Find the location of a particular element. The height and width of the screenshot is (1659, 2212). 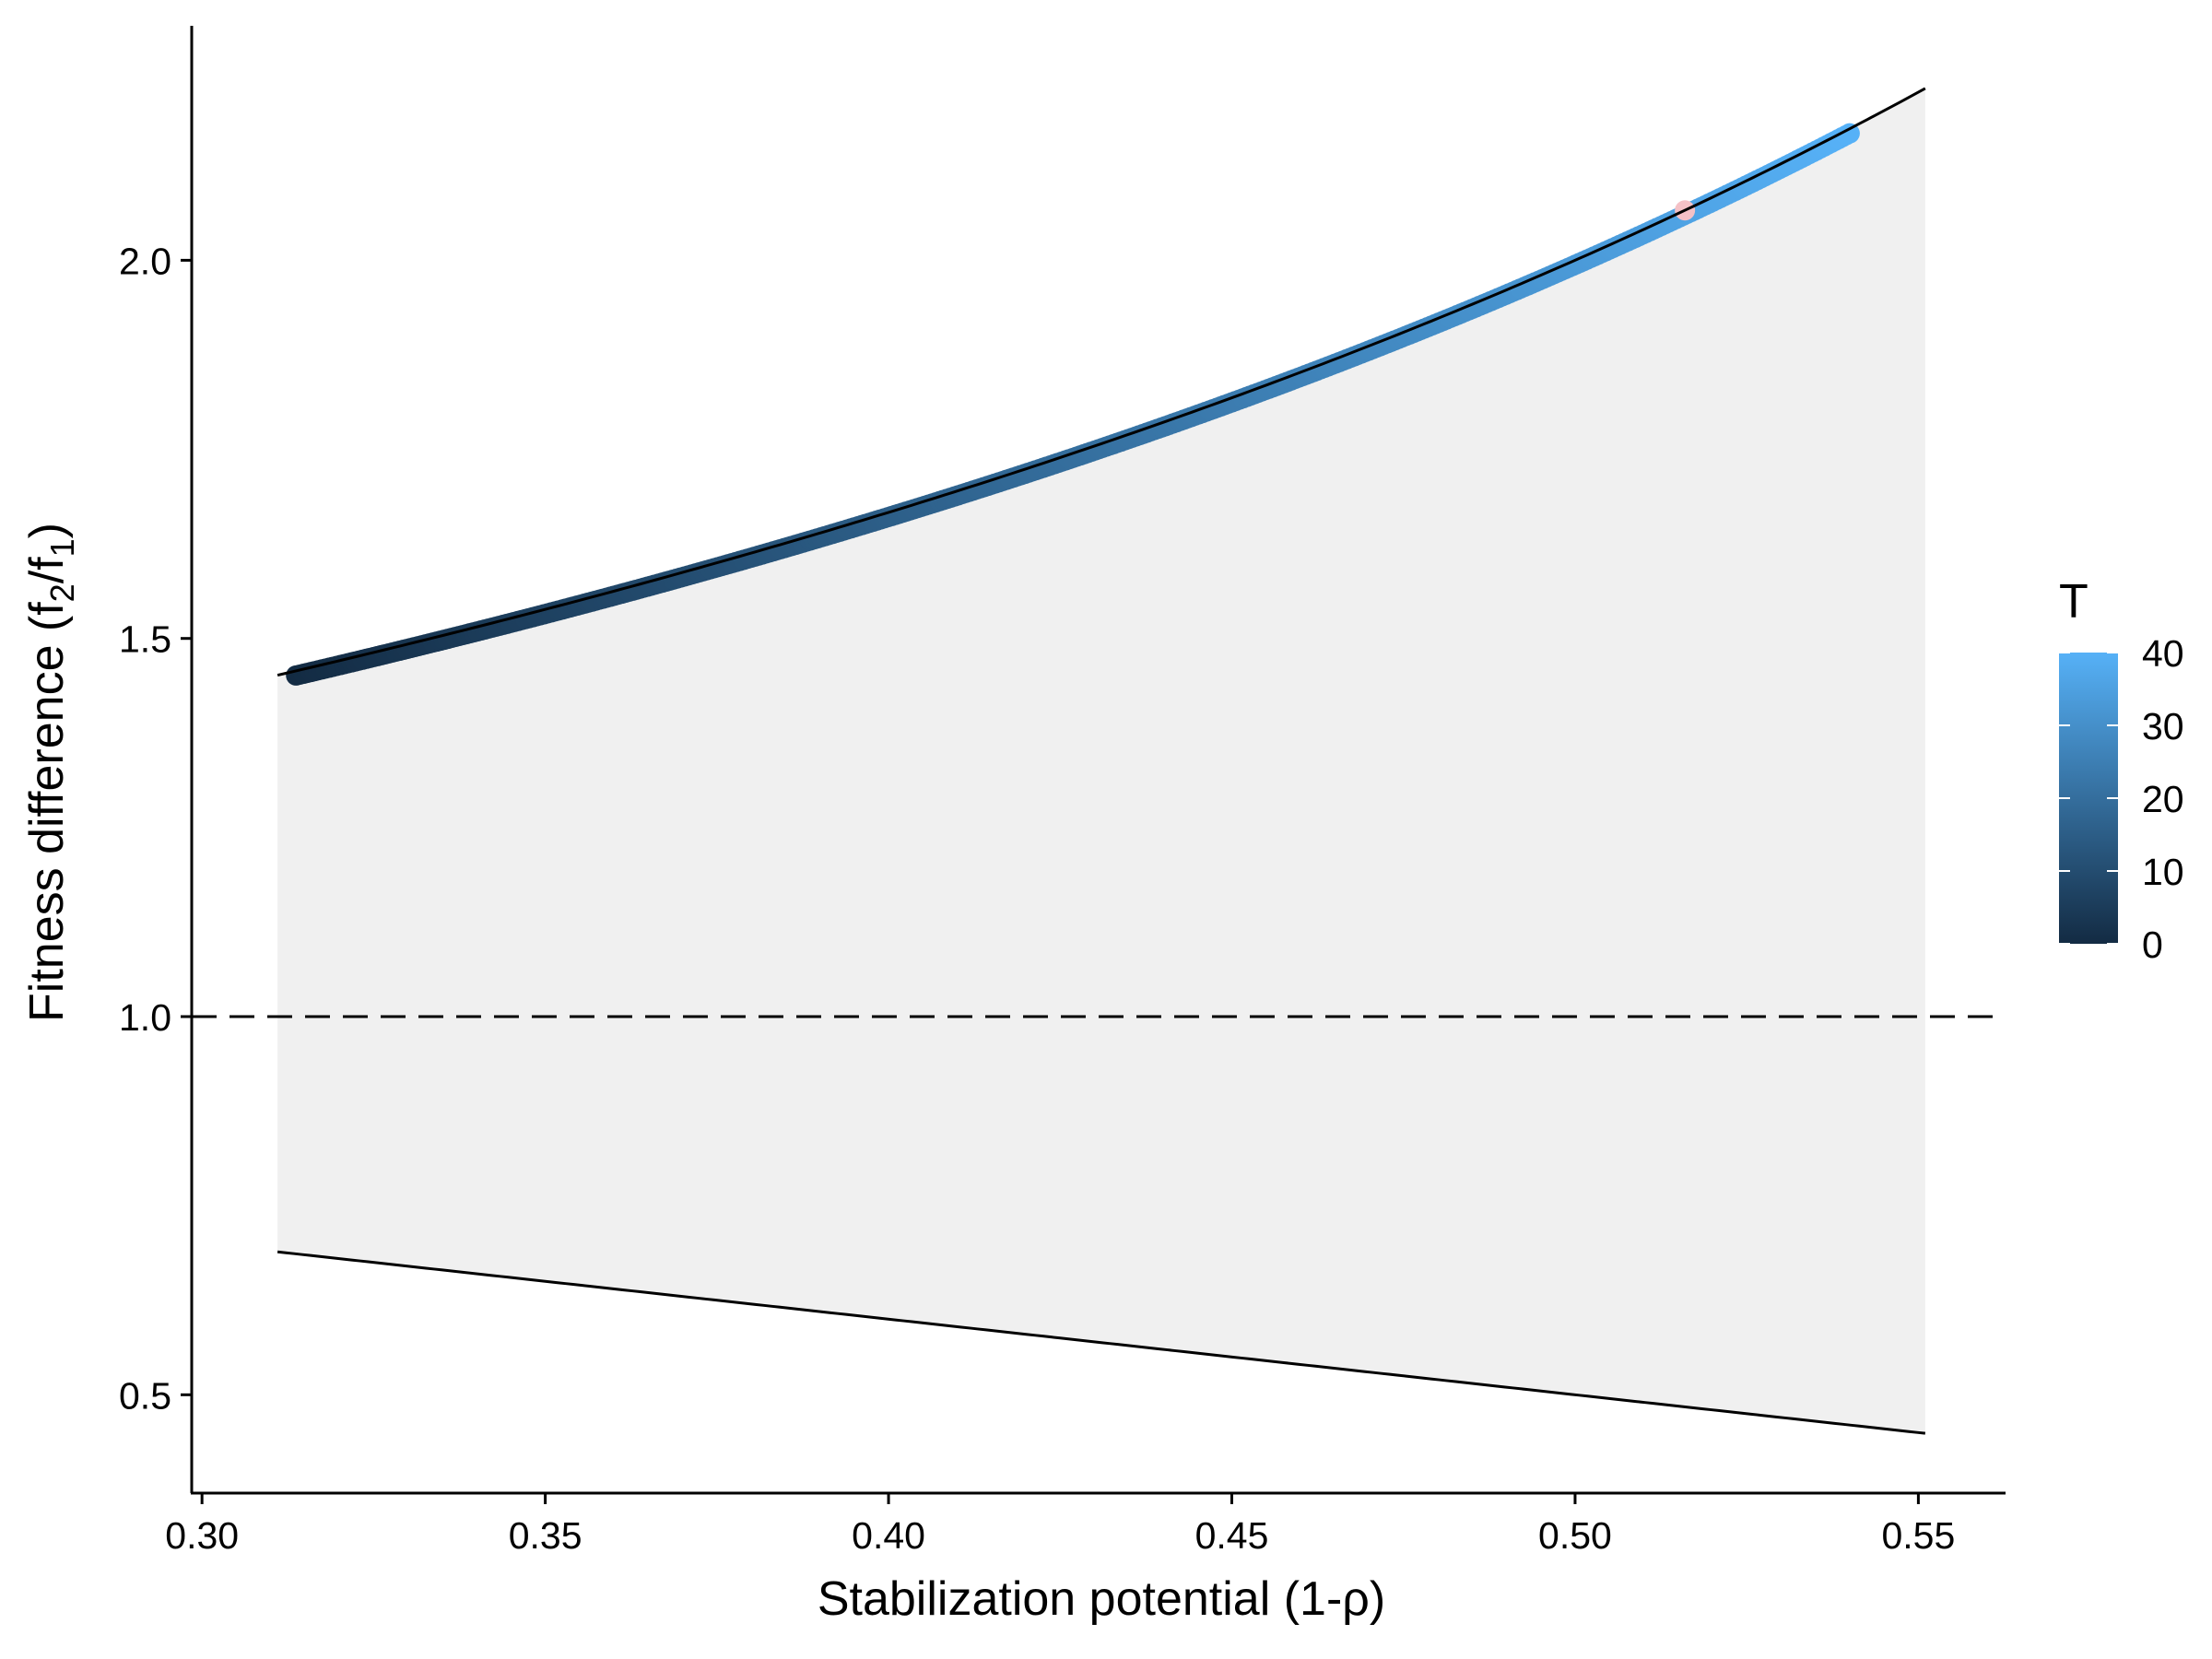

legend-tick-label: 20 is located at coordinates (2163, 799).